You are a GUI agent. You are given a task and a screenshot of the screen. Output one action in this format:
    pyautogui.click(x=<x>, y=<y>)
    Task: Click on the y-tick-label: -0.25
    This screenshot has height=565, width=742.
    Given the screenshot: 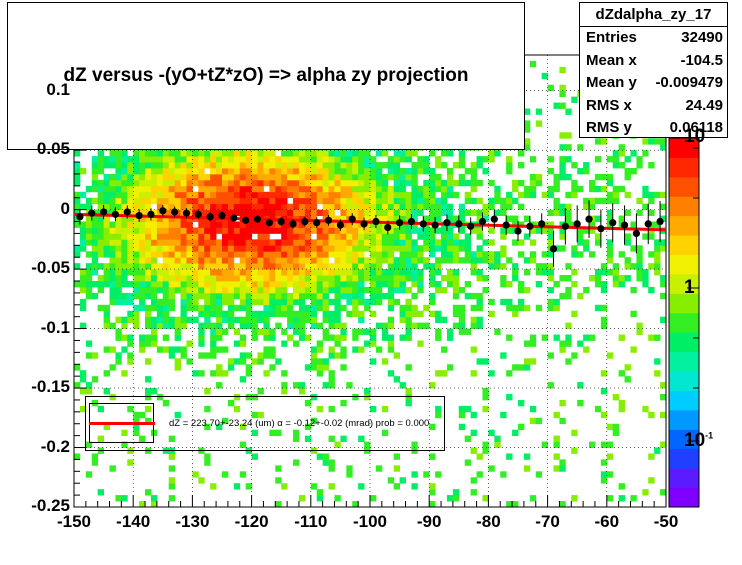 What is the action you would take?
    pyautogui.click(x=50, y=505)
    